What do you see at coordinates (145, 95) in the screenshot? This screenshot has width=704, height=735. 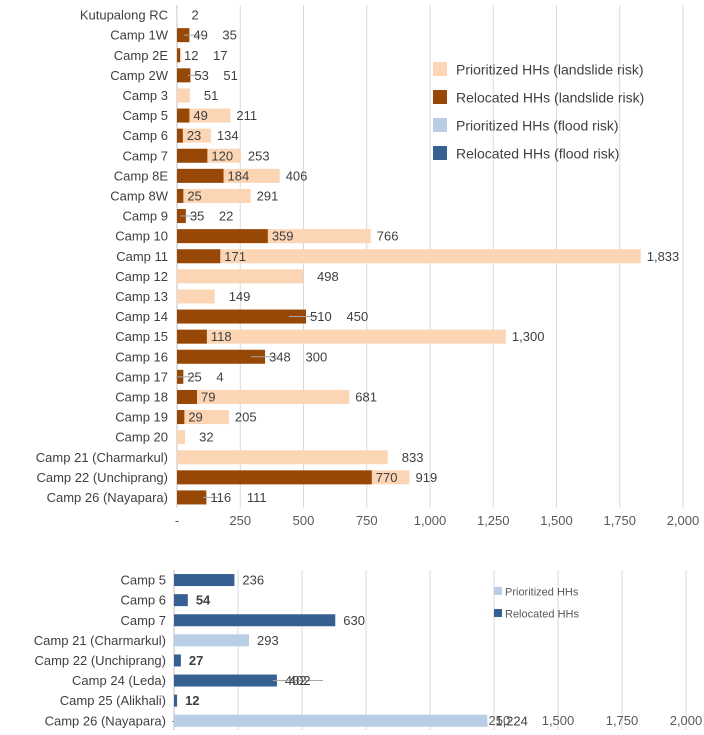 I see `category-label-camp-3: Camp 3` at bounding box center [145, 95].